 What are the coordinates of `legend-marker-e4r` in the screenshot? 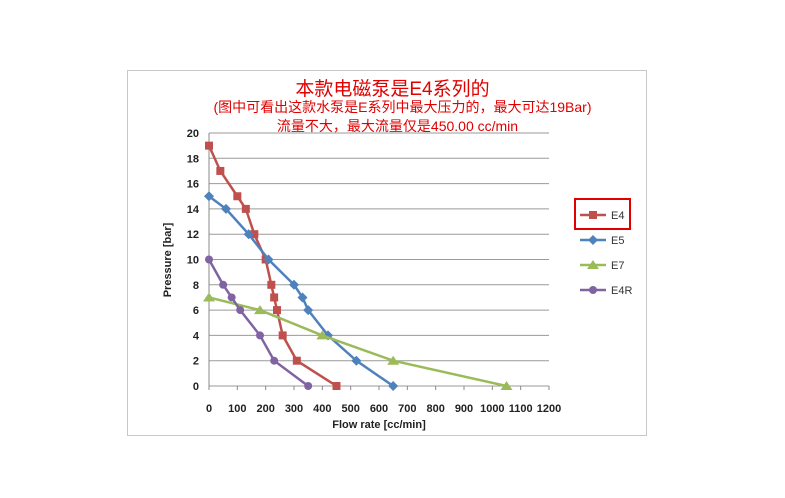 It's located at (593, 290).